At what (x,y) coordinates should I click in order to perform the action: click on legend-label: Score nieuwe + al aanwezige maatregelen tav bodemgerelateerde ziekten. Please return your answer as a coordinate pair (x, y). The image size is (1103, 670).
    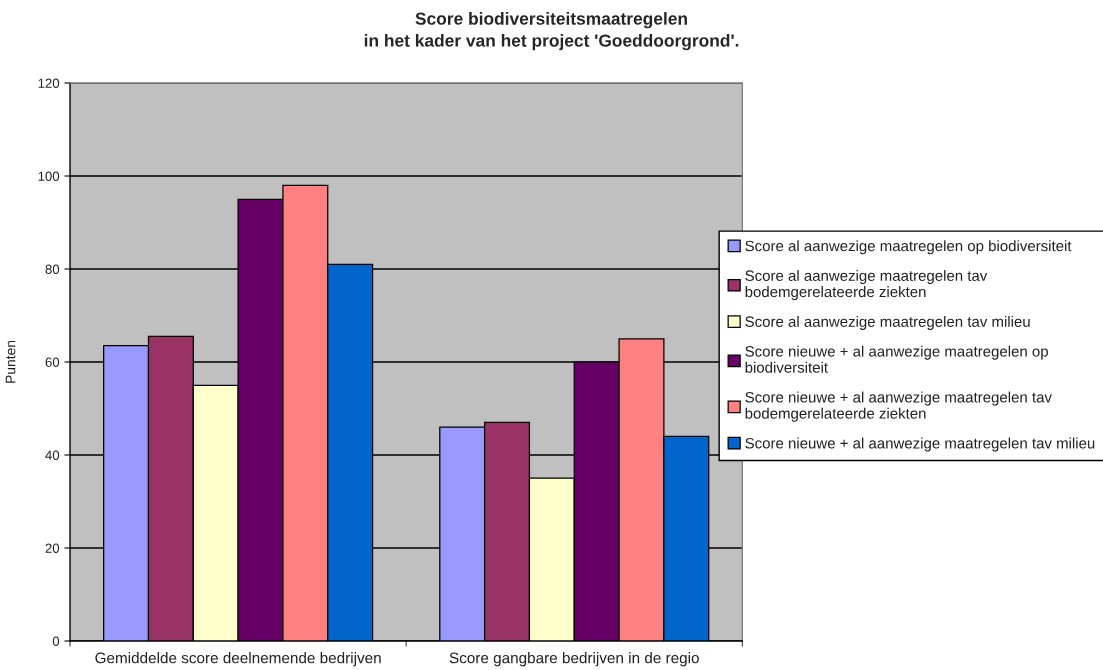
    Looking at the image, I should click on (898, 406).